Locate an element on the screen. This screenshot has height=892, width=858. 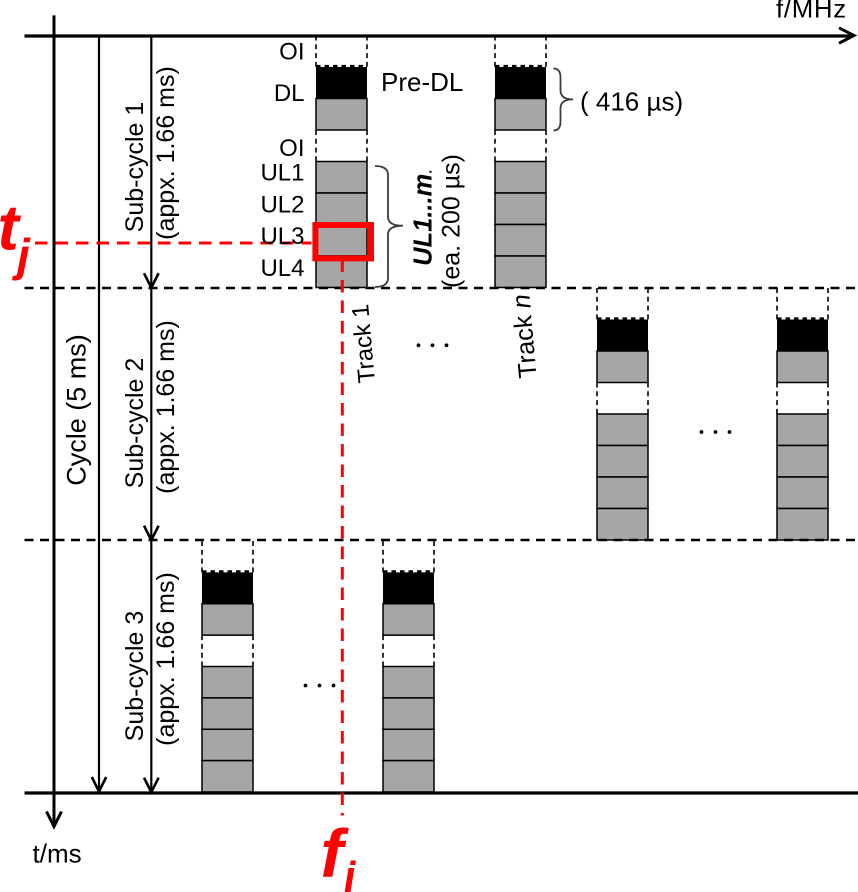
svg-text: f is located at coordinates (335, 854).